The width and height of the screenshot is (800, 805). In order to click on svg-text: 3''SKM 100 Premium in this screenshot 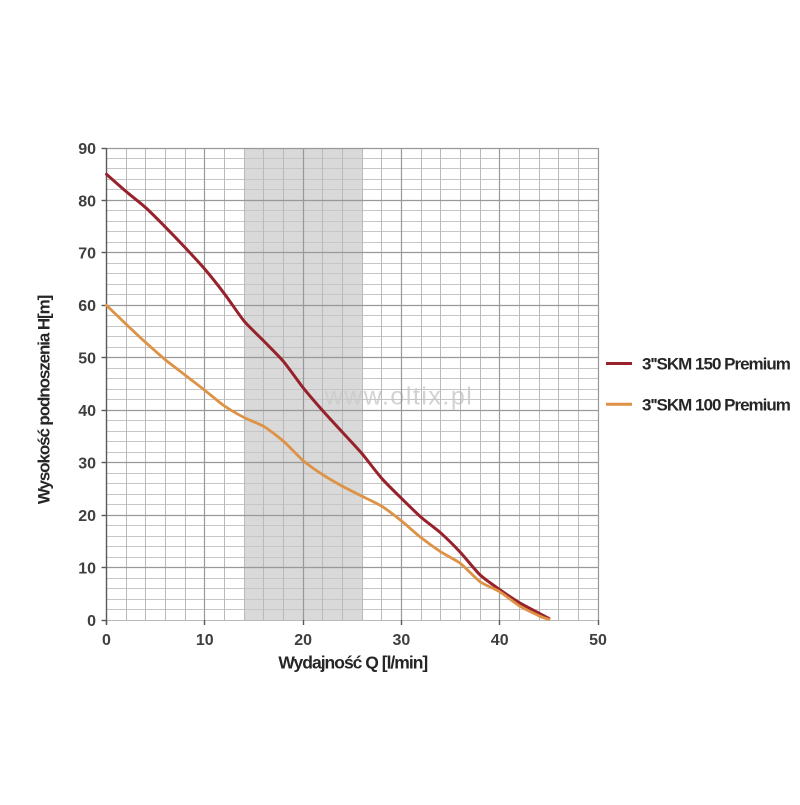, I will do `click(716, 404)`.